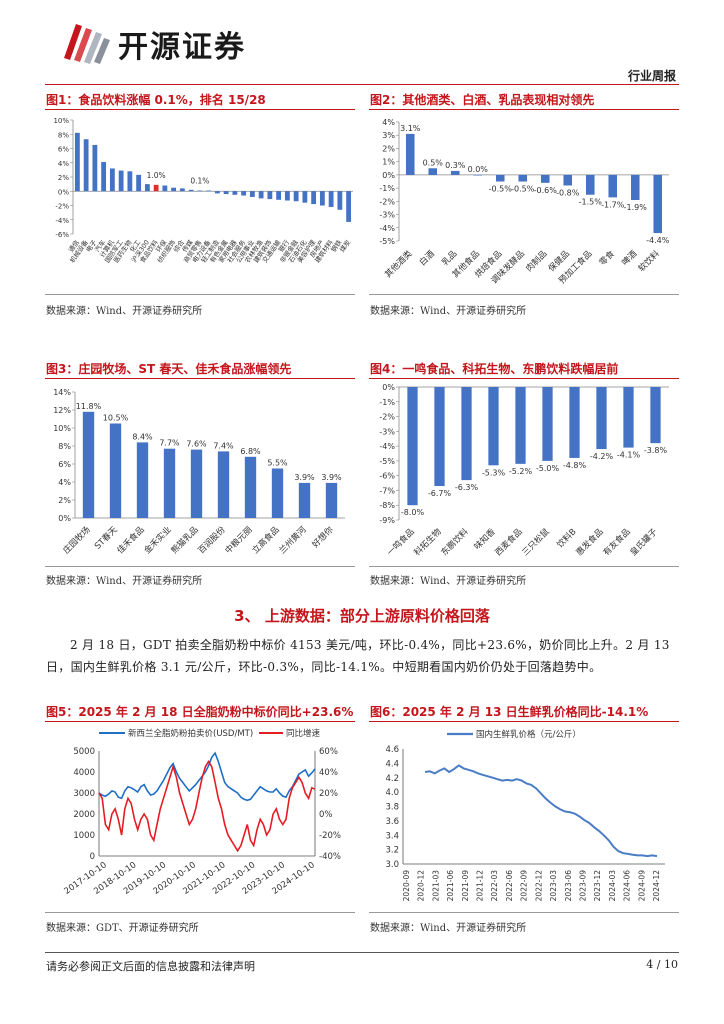  Describe the element at coordinates (328, 773) in the screenshot. I see `y-right-tick-label: 40%` at that location.